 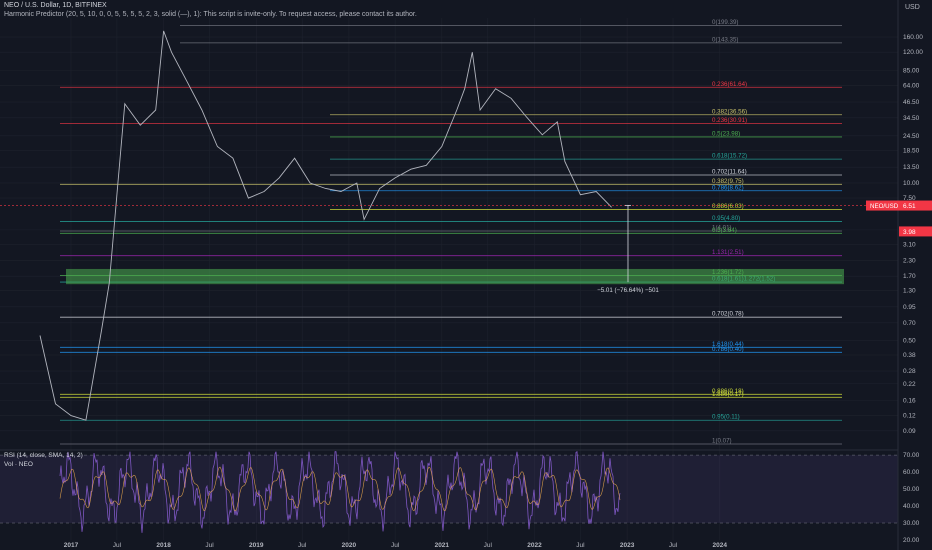 What do you see at coordinates (884, 206) in the screenshot?
I see `price-badge-symbol: NEO/USD` at bounding box center [884, 206].